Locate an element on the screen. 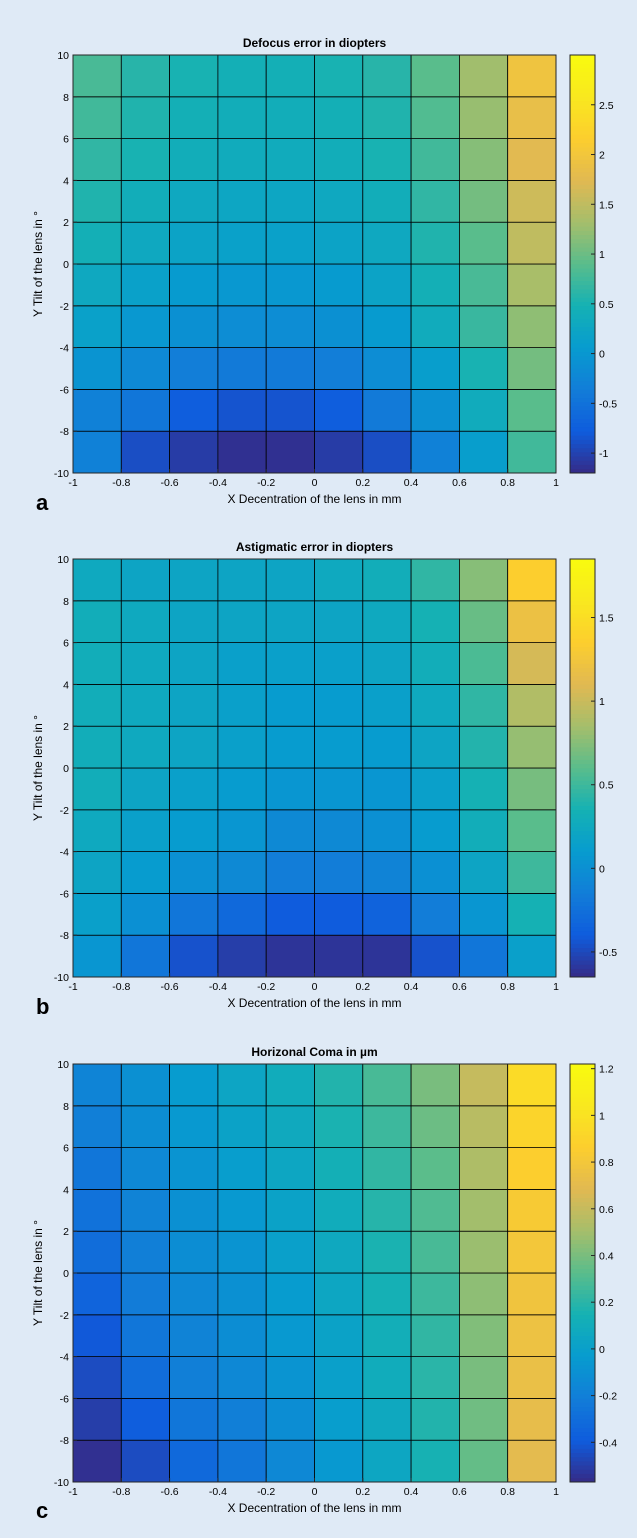 The height and width of the screenshot is (1538, 637). x-tick-label: -0.8 is located at coordinates (121, 1492).